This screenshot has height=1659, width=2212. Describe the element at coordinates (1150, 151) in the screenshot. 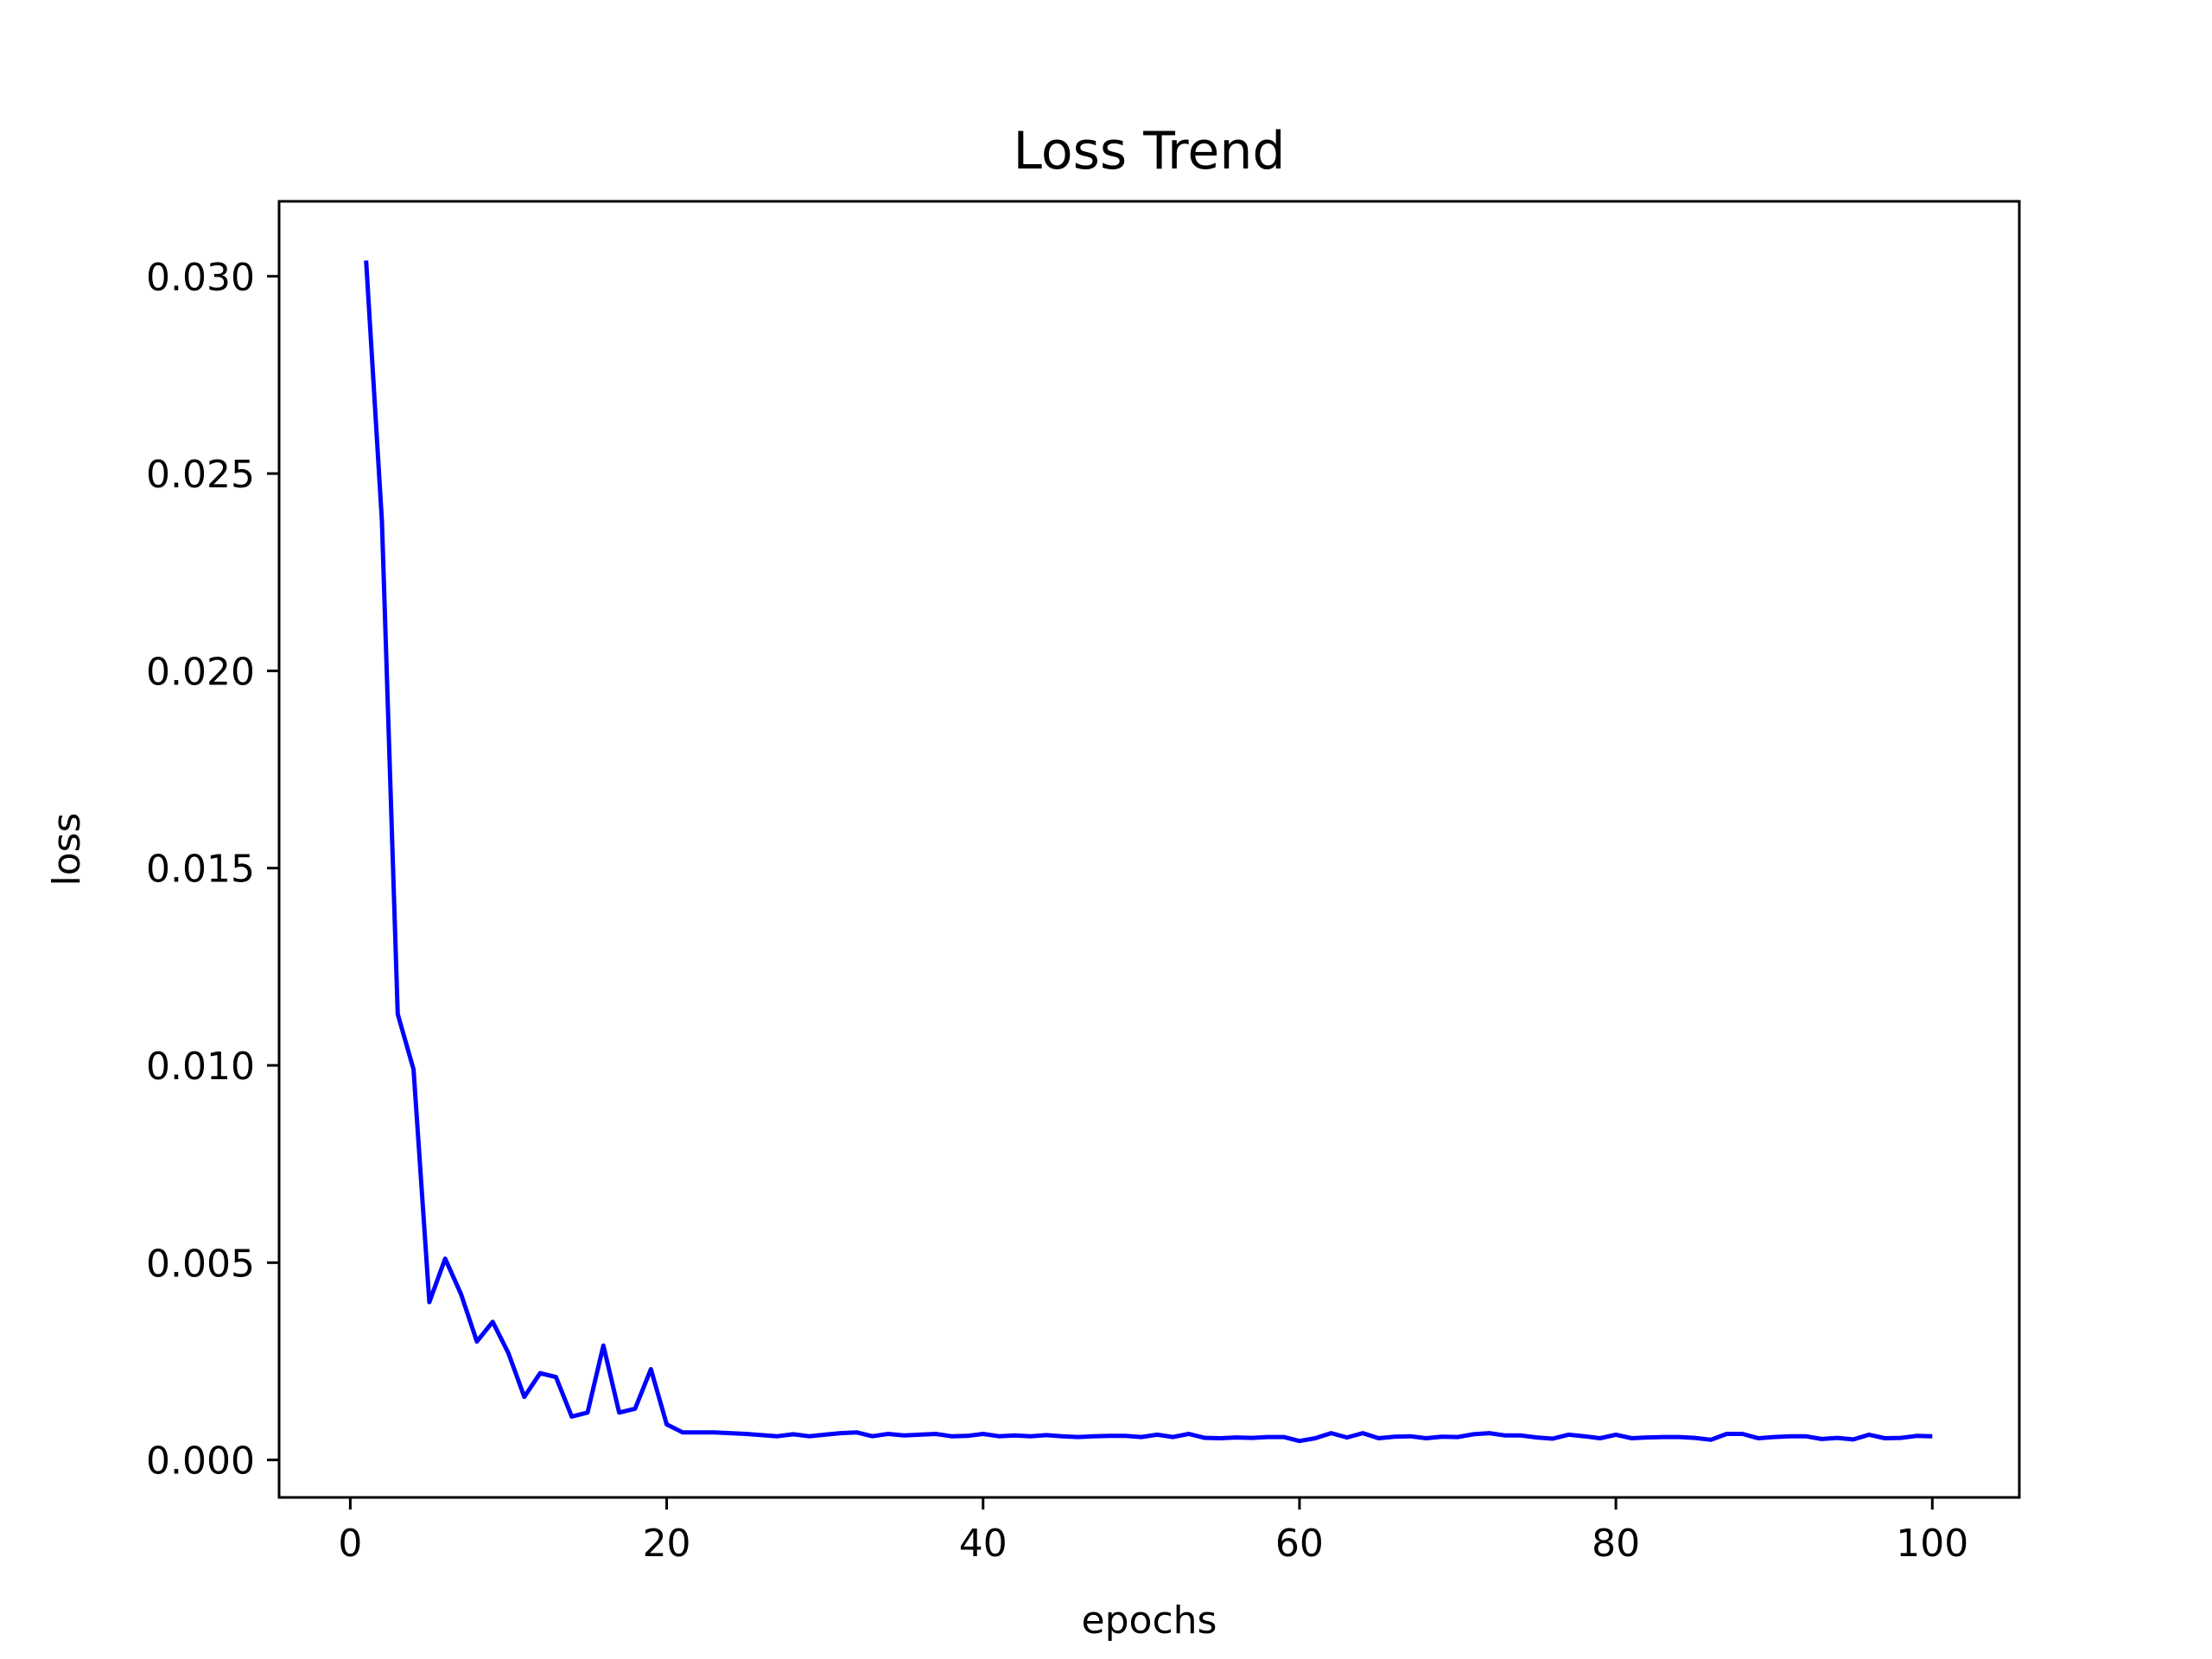

I see `chart-title: Loss Trend` at that location.